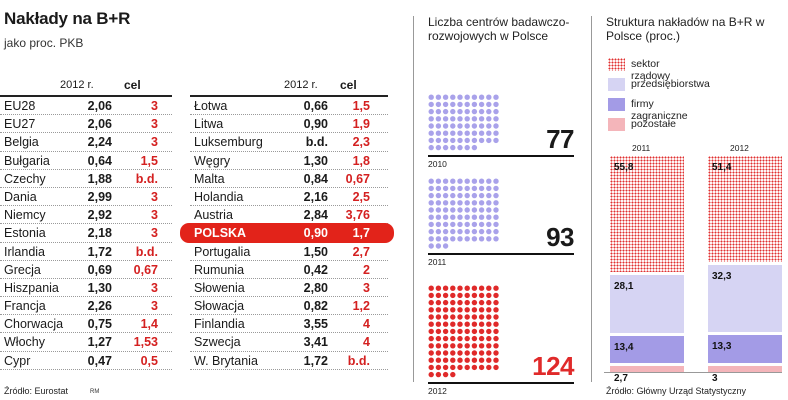  What do you see at coordinates (553, 365) in the screenshot?
I see `centers-value: 124` at bounding box center [553, 365].